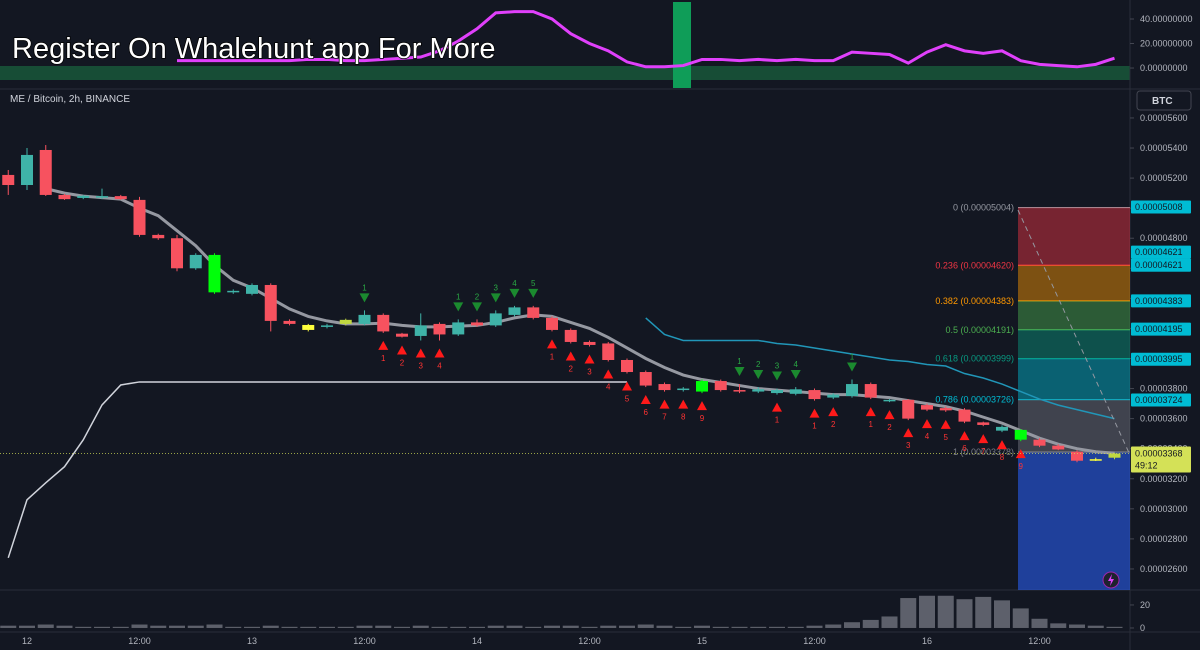 Image resolution: width=1200 pixels, height=650 pixels. I want to click on fib-label: 0.382 (0.00004383), so click(974, 301).